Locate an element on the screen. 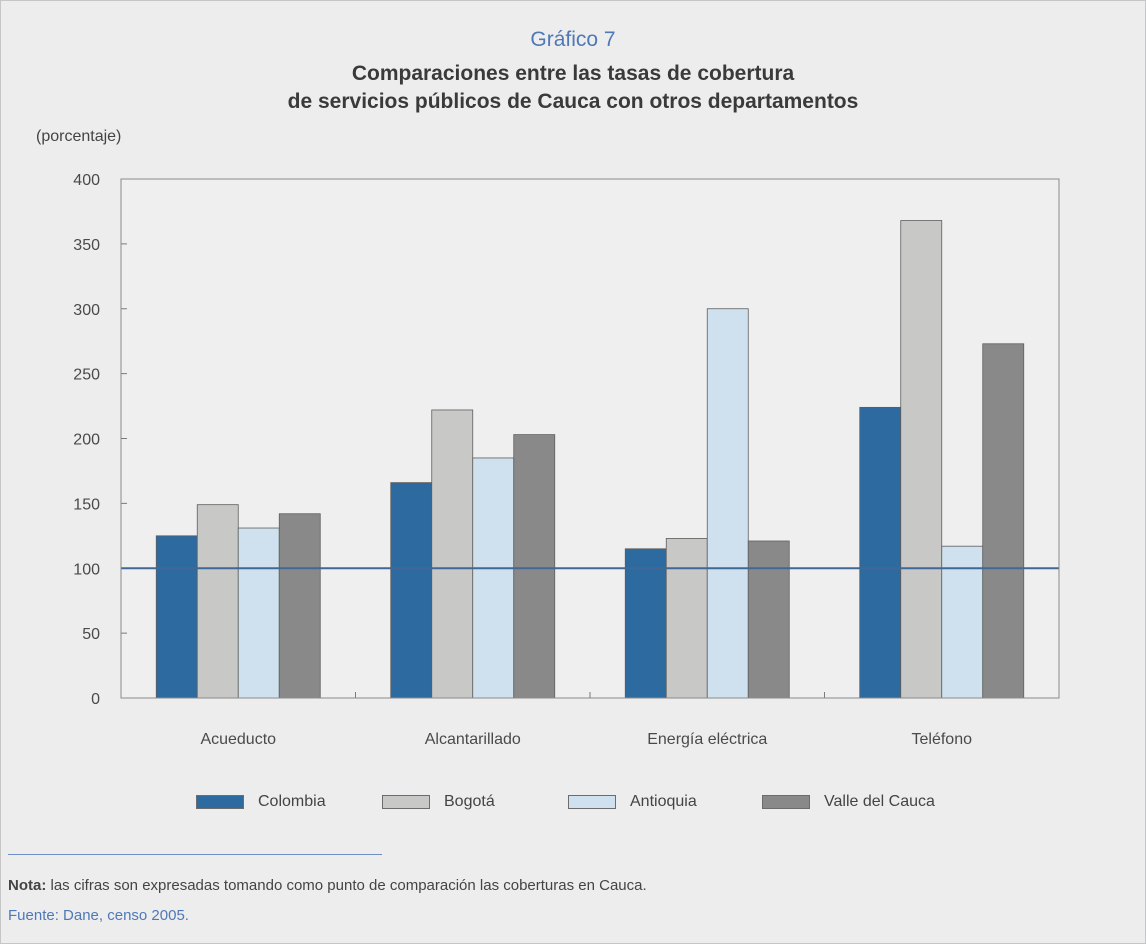 The width and height of the screenshot is (1146, 944). y-tick-label: 50 is located at coordinates (91, 634).